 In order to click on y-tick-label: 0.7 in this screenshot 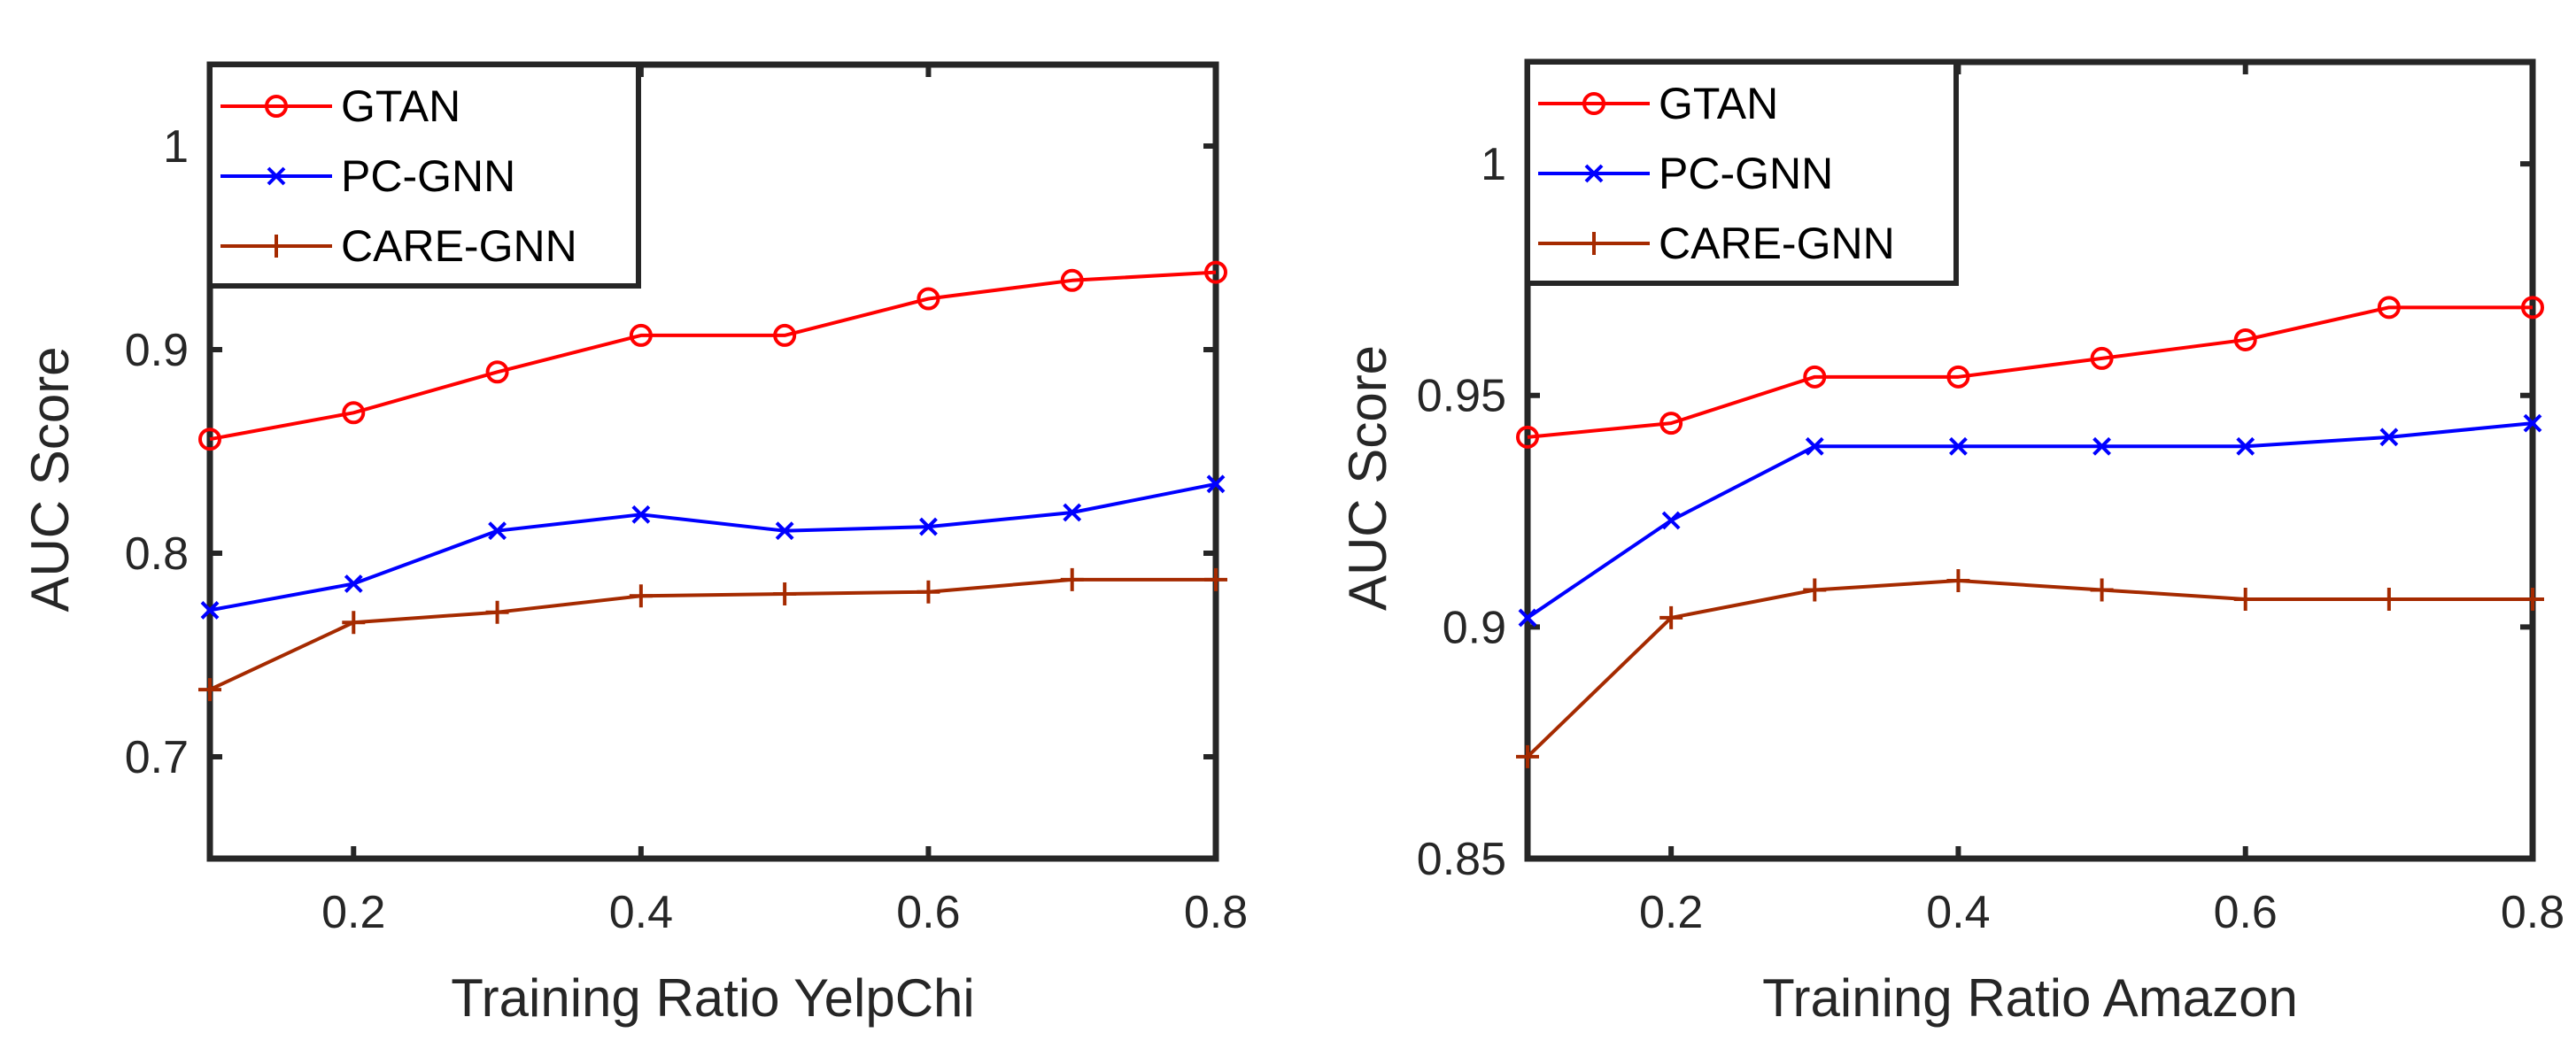, I will do `click(157, 757)`.